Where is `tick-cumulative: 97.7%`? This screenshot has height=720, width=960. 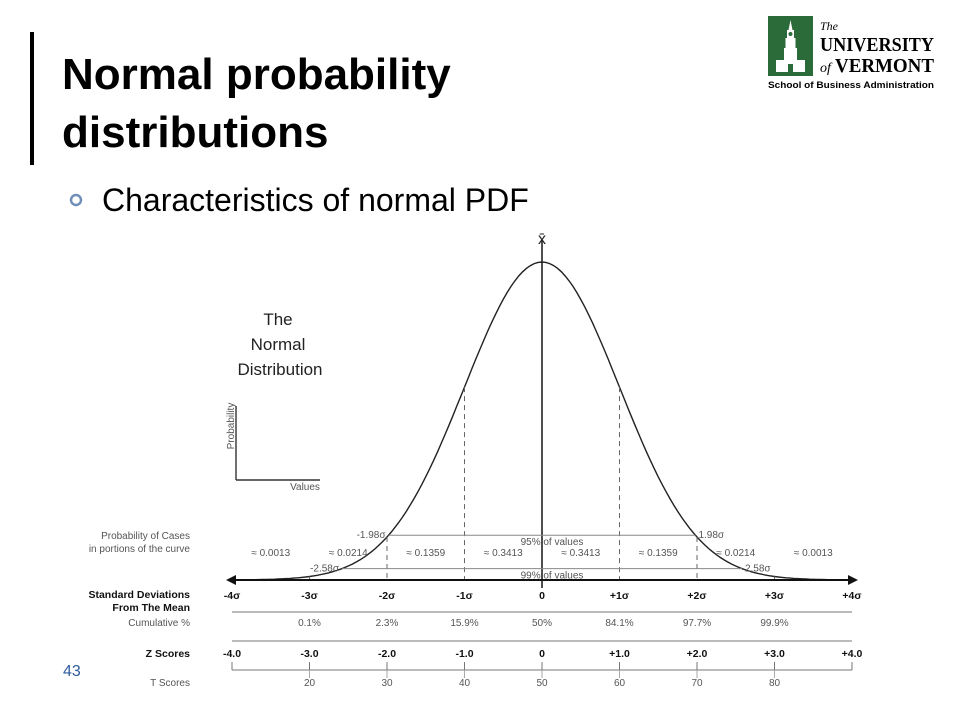
tick-cumulative: 97.7% is located at coordinates (697, 623).